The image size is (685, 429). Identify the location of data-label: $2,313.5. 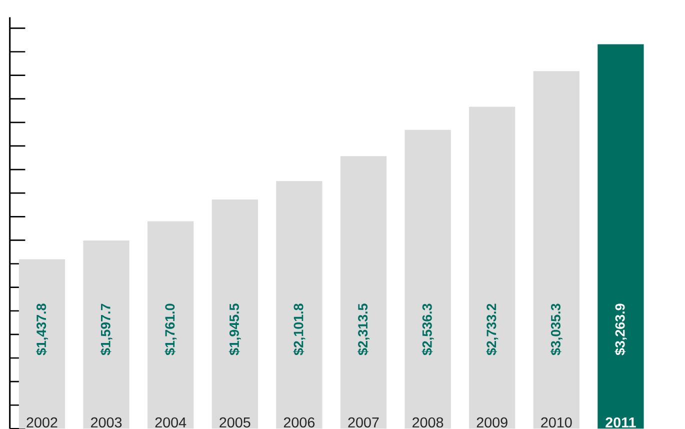
(363, 330).